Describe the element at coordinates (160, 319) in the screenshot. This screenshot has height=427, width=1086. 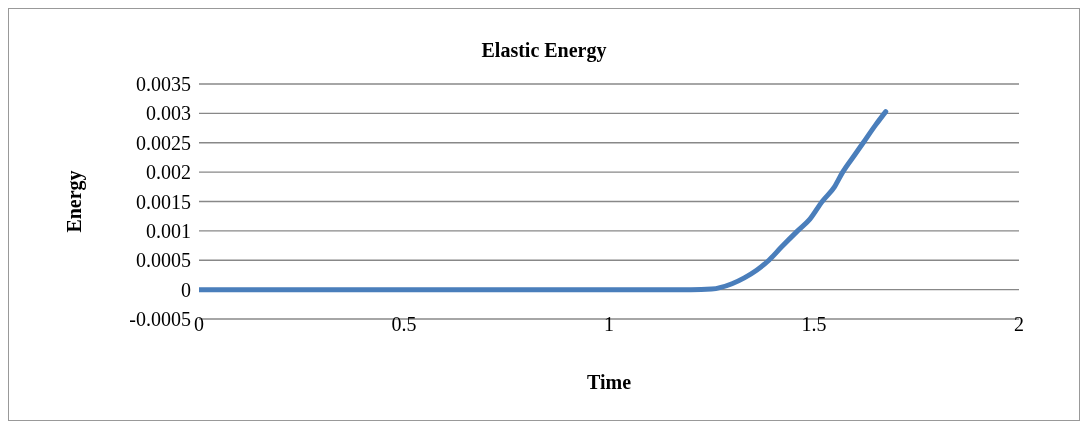
I see `y-tick-label: -0.0005` at that location.